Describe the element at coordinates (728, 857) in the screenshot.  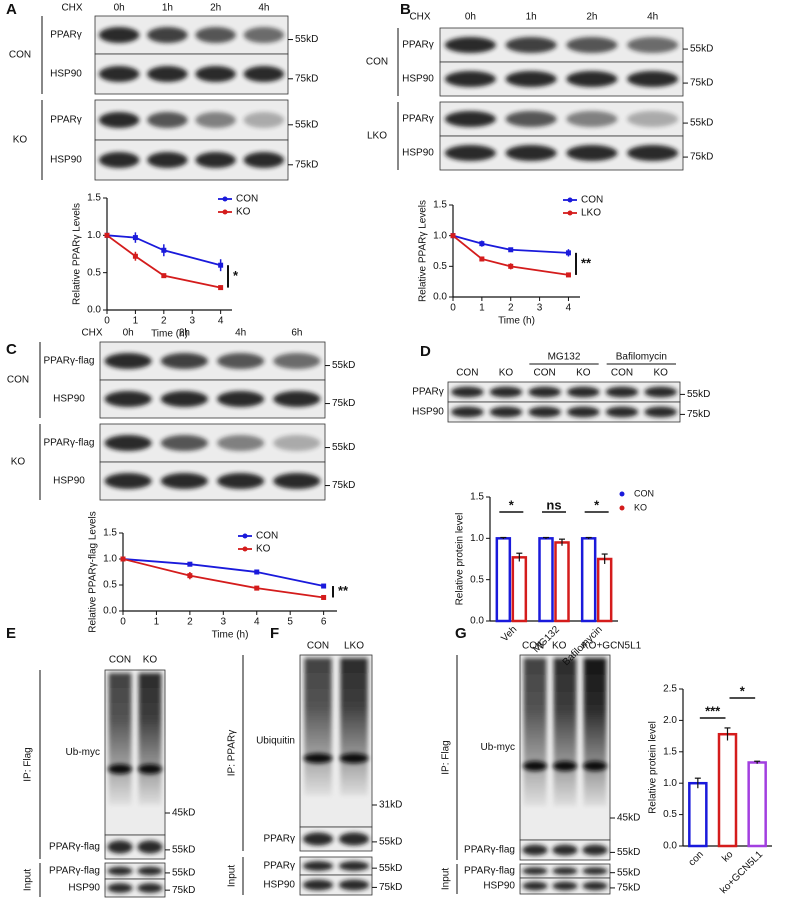
I see `x-tick-label: ko` at that location.